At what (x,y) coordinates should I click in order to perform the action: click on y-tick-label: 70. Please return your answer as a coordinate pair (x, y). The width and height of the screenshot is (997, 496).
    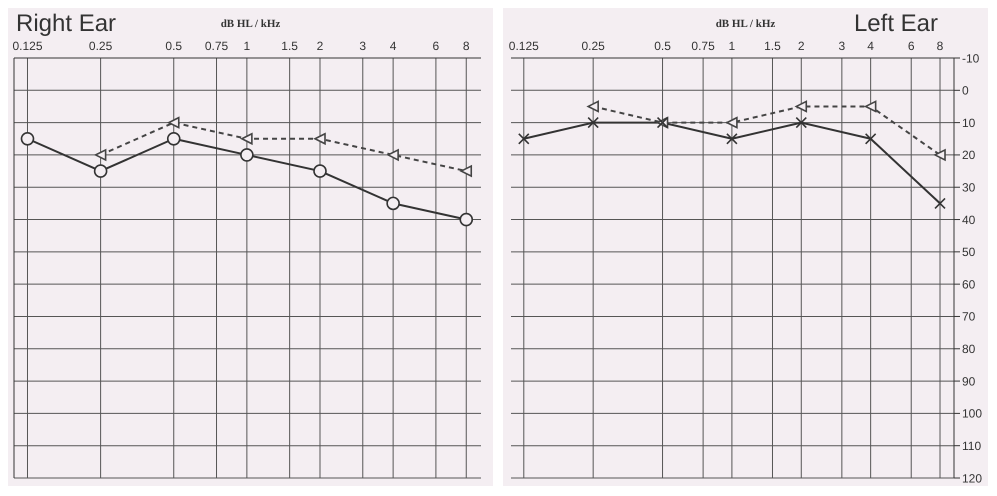
    Looking at the image, I should click on (969, 317).